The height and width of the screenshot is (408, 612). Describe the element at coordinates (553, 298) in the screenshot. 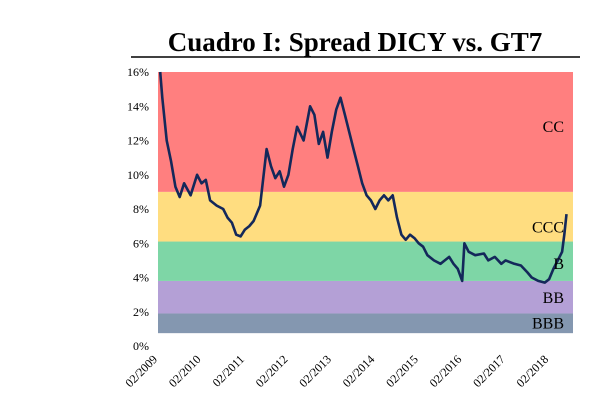

I see `band-label-bb: BB` at that location.